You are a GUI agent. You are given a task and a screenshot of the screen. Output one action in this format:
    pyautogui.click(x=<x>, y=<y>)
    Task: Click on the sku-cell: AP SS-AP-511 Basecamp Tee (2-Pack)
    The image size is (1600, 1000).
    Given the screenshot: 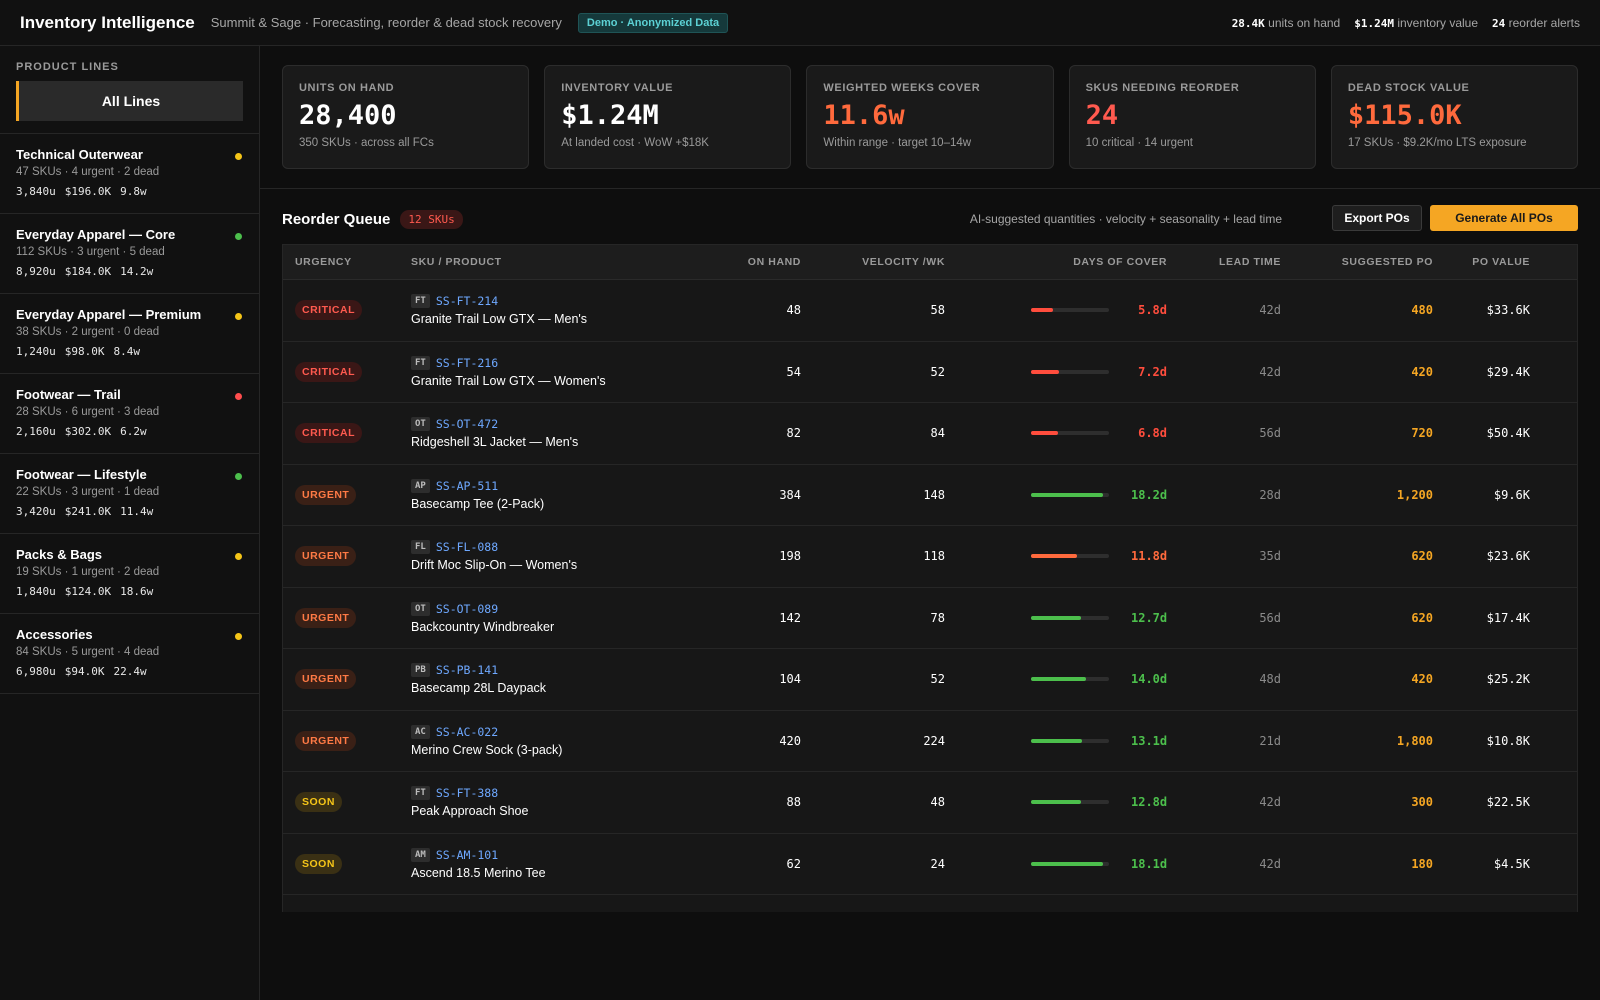 What is the action you would take?
    pyautogui.click(x=536, y=494)
    